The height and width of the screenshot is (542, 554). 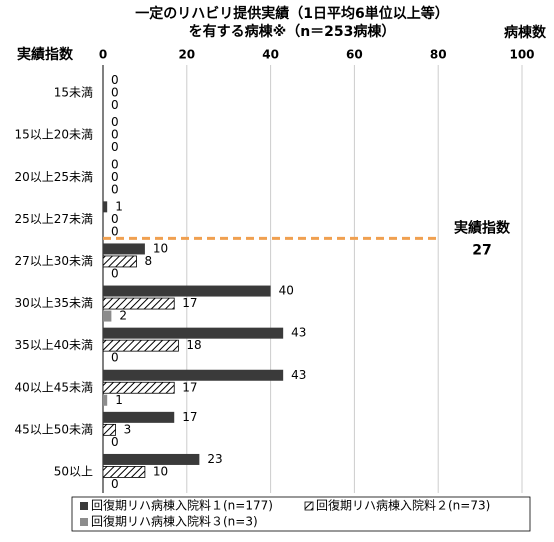 I want to click on y-tick-label: 15以上20未満, so click(x=53, y=135).